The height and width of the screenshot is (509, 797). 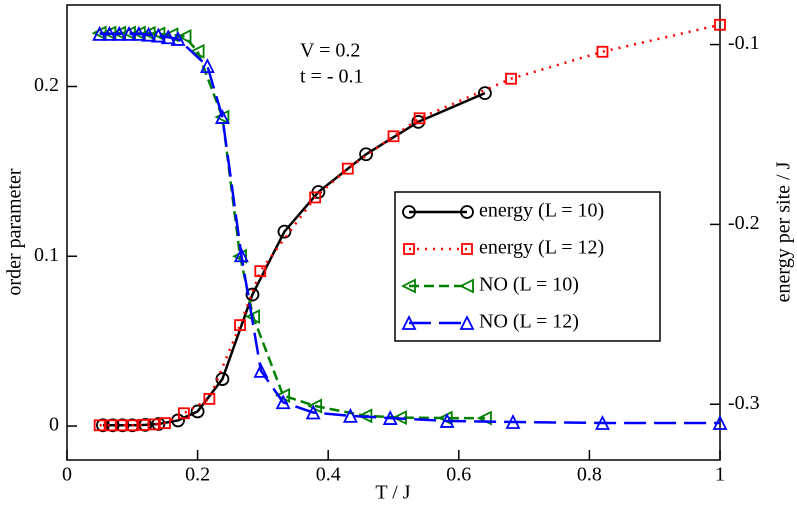 What do you see at coordinates (589, 475) in the screenshot?
I see `x-tick-label: 0.8` at bounding box center [589, 475].